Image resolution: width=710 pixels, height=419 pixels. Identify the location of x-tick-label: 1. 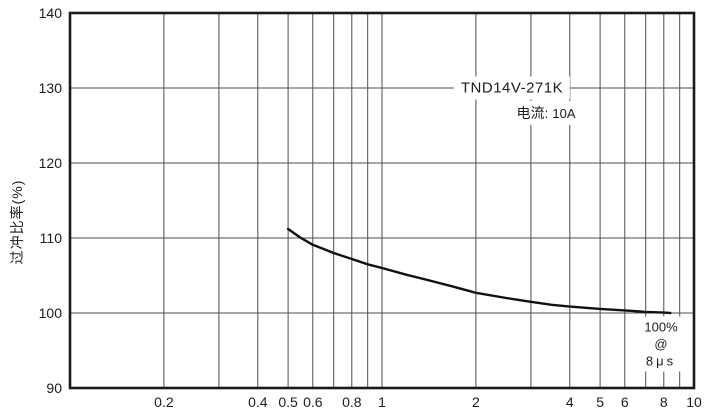
(382, 402).